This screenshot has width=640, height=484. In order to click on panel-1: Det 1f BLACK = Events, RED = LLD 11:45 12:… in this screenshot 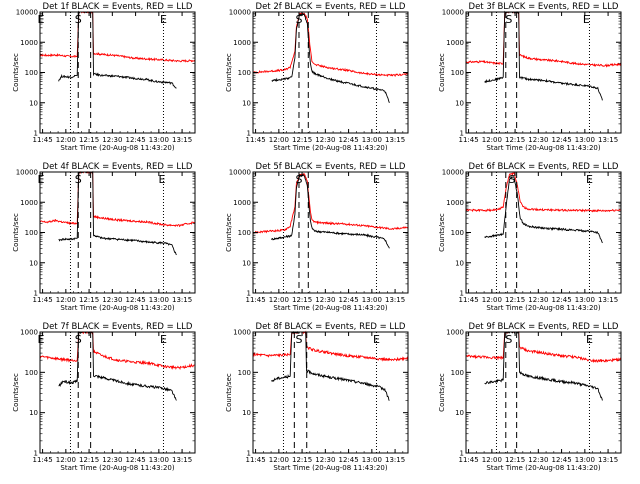, I will do `click(104, 77)`.